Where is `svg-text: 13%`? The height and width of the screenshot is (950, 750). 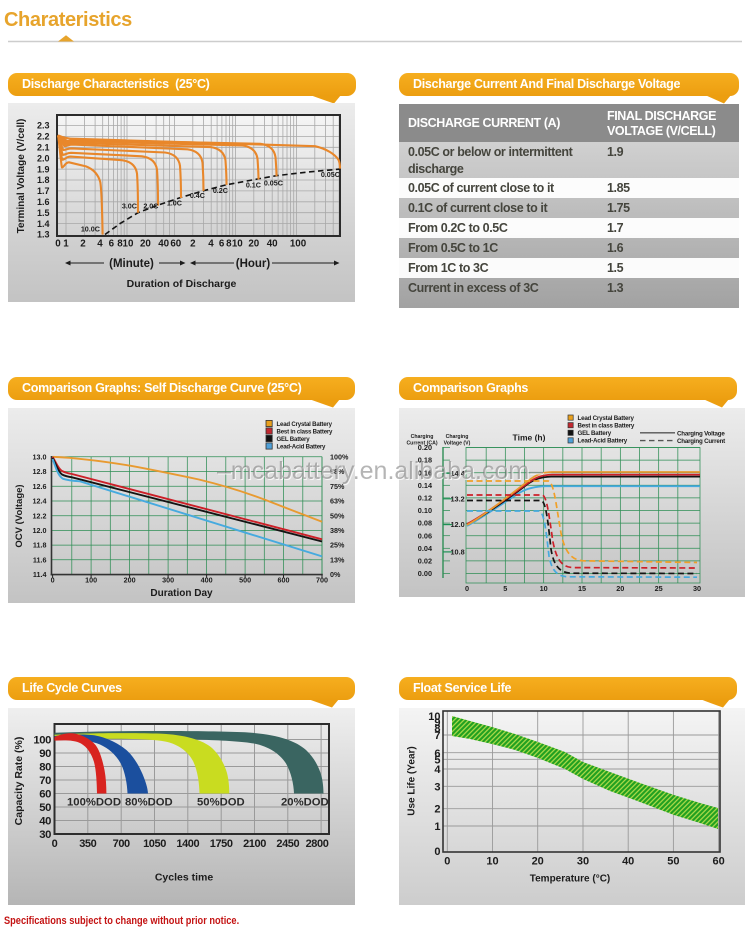
svg-text: 13% is located at coordinates (337, 559).